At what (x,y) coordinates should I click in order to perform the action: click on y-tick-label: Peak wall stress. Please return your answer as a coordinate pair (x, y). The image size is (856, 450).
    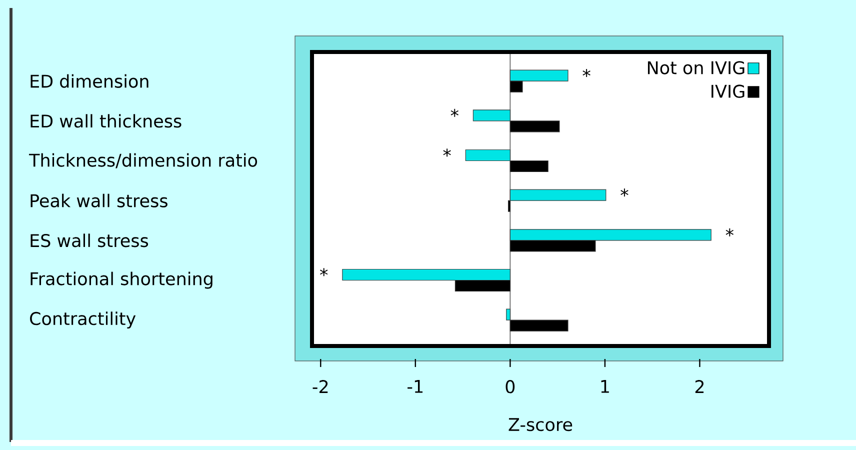
    Looking at the image, I should click on (99, 201).